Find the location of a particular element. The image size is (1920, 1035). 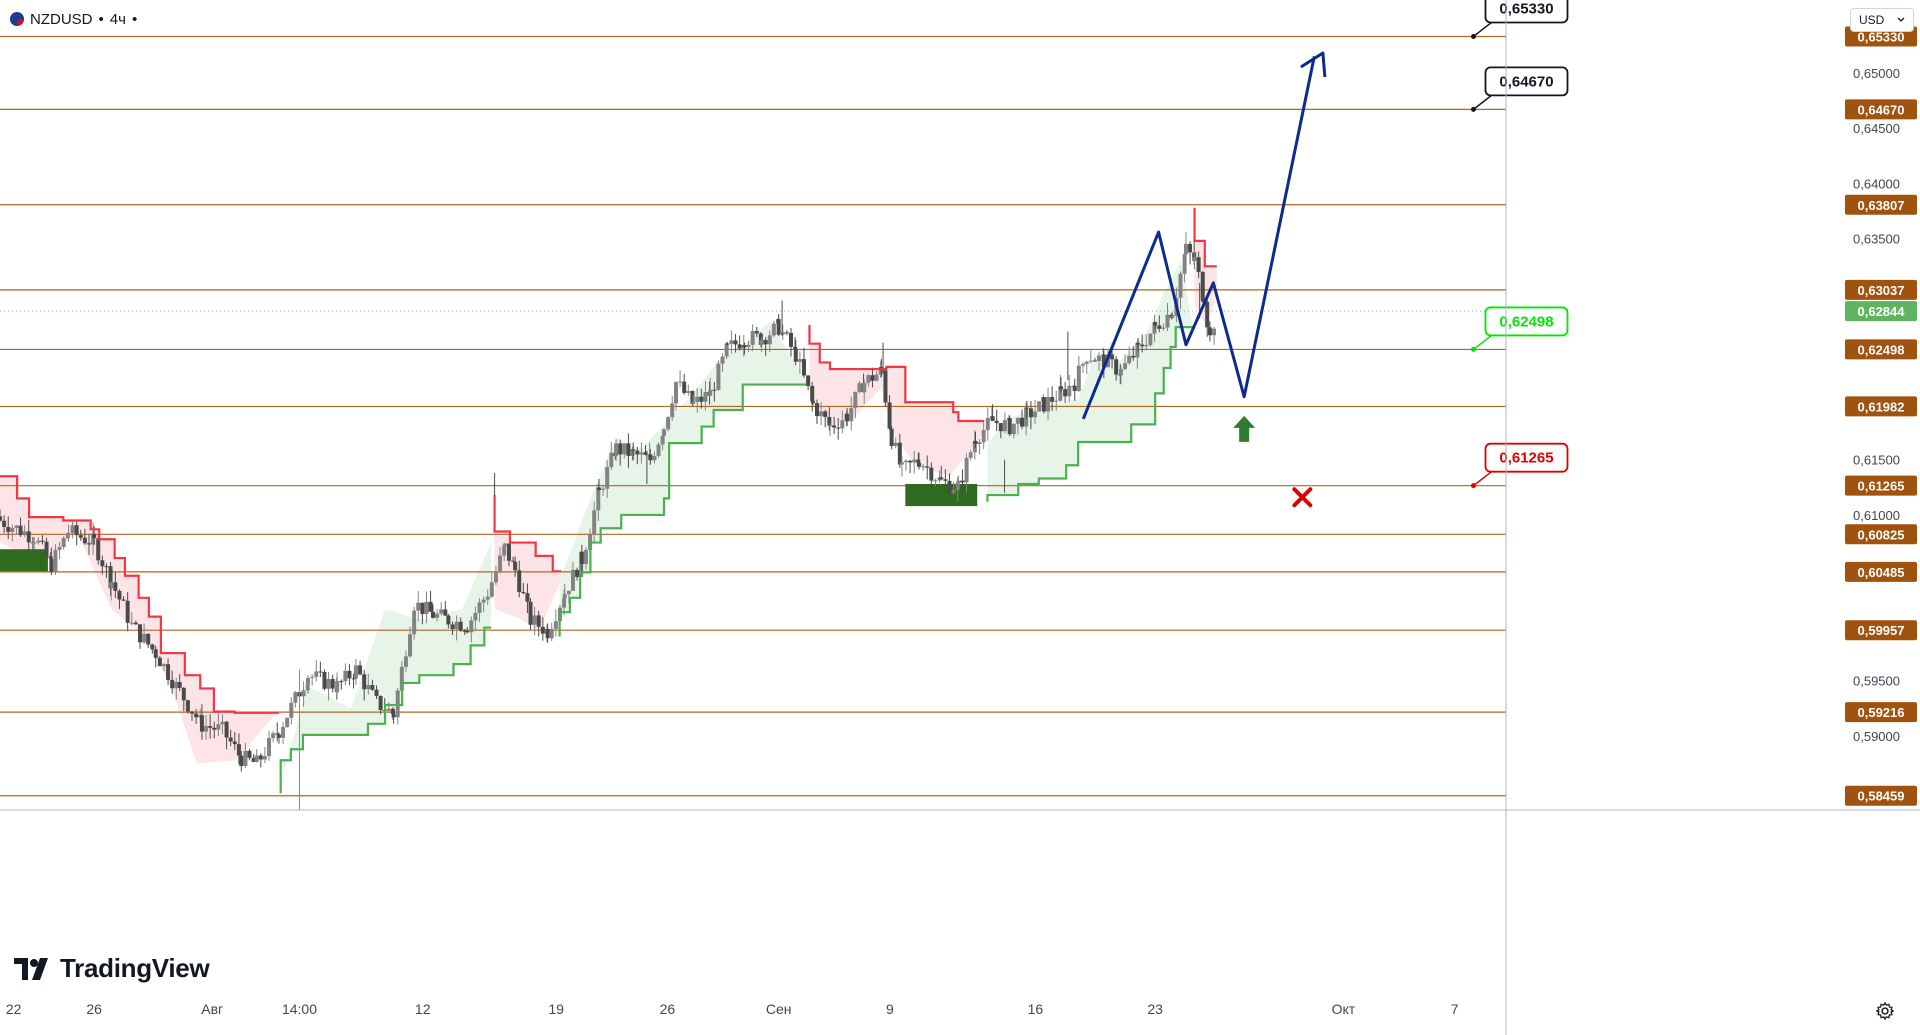

tradingview-logo: TradingView is located at coordinates (112, 968).